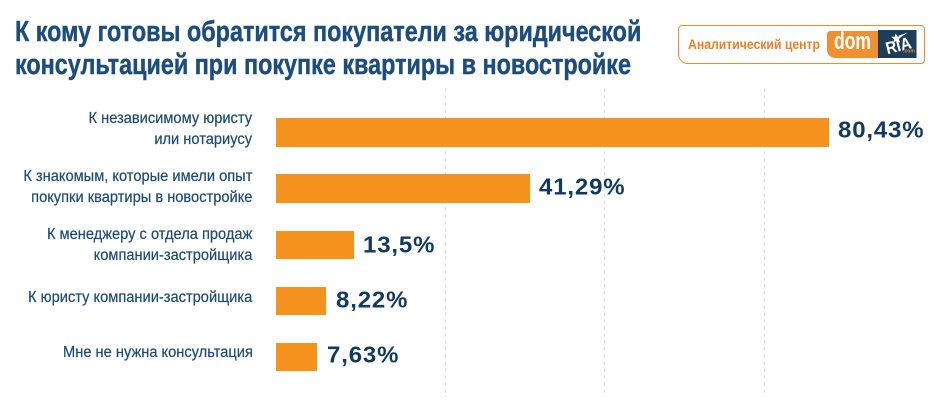 This screenshot has height=416, width=940. I want to click on svg-text: RIA, so click(899, 45).